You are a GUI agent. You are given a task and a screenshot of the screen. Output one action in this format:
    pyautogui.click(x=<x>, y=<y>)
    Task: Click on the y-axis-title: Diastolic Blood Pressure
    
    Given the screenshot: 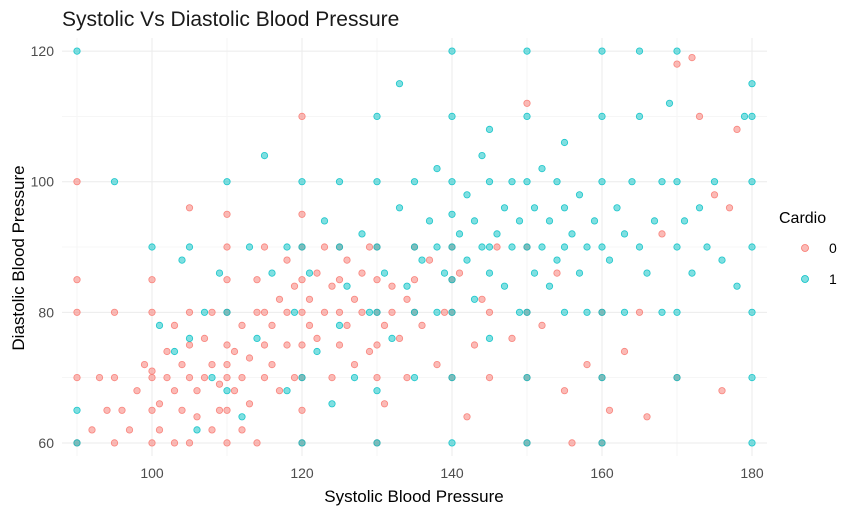 What is the action you would take?
    pyautogui.click(x=18, y=257)
    